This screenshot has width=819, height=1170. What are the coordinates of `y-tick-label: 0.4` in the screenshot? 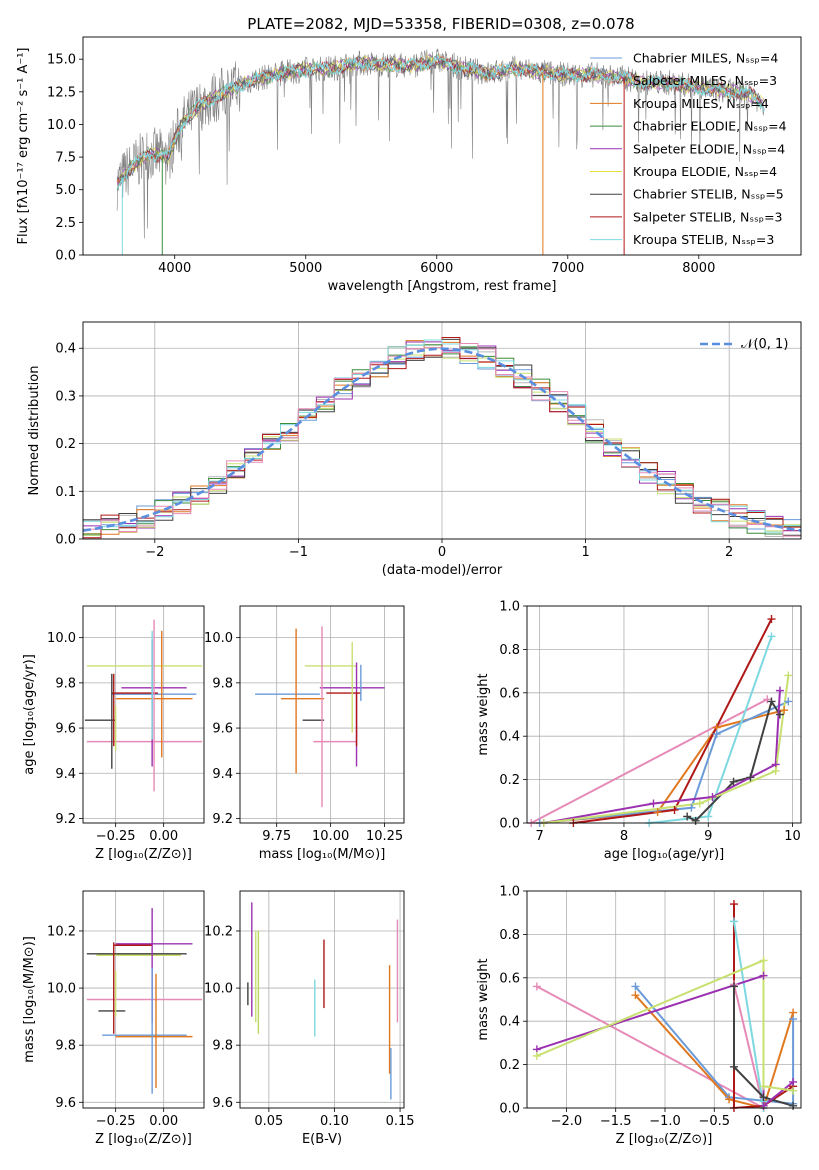 It's located at (509, 1022).